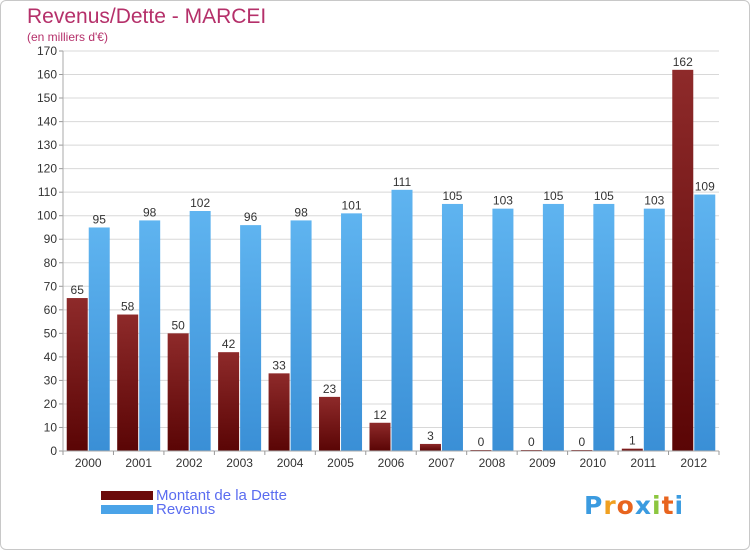 The image size is (750, 550). What do you see at coordinates (229, 344) in the screenshot?
I see `data-label: 42` at bounding box center [229, 344].